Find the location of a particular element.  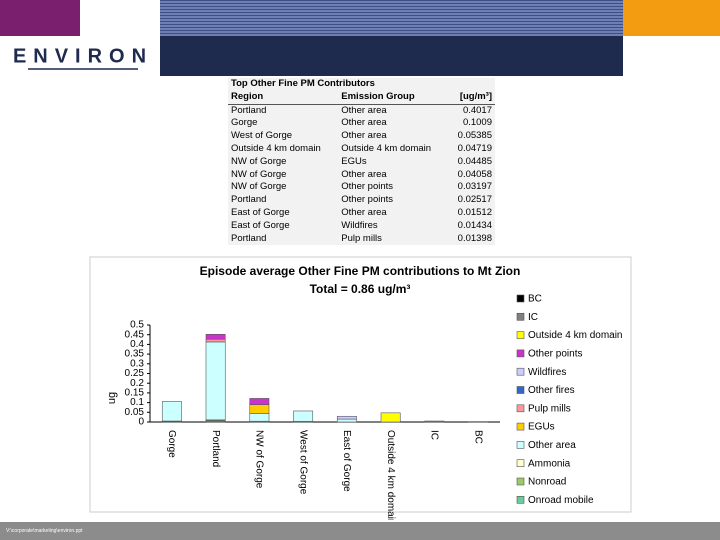

table-cell: 0.03197 is located at coordinates (474, 187).